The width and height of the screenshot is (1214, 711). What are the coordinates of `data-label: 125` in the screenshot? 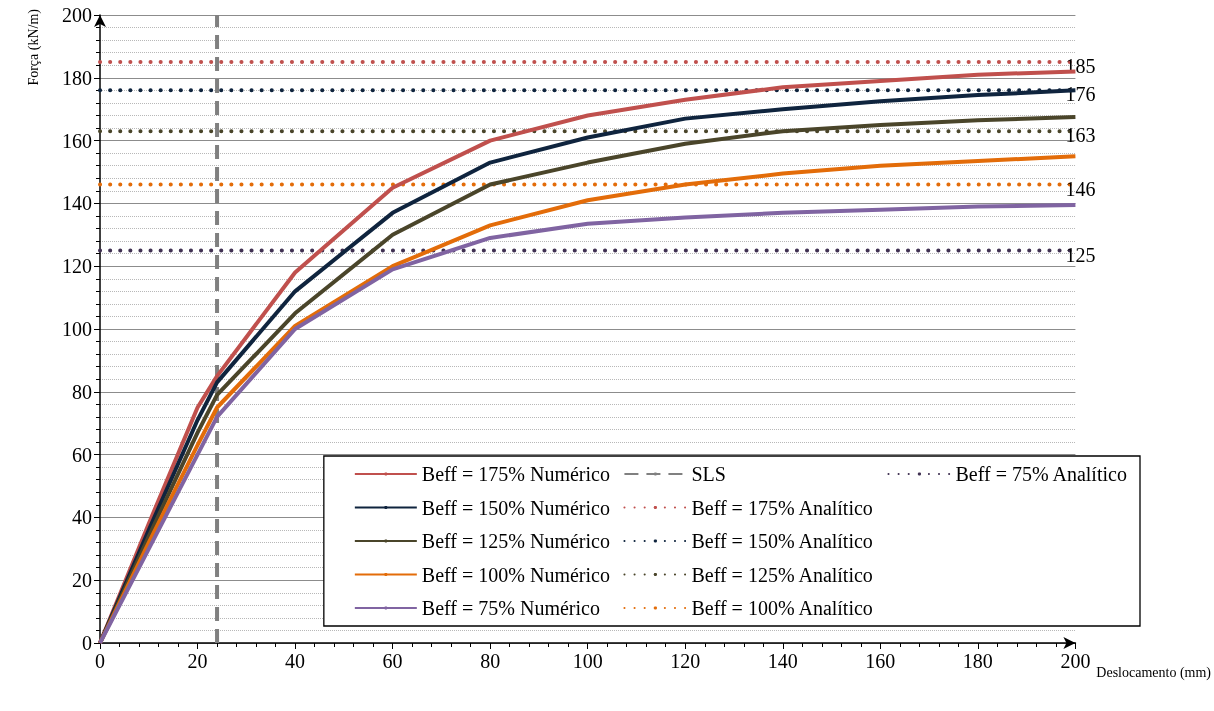 It's located at (1080, 254).